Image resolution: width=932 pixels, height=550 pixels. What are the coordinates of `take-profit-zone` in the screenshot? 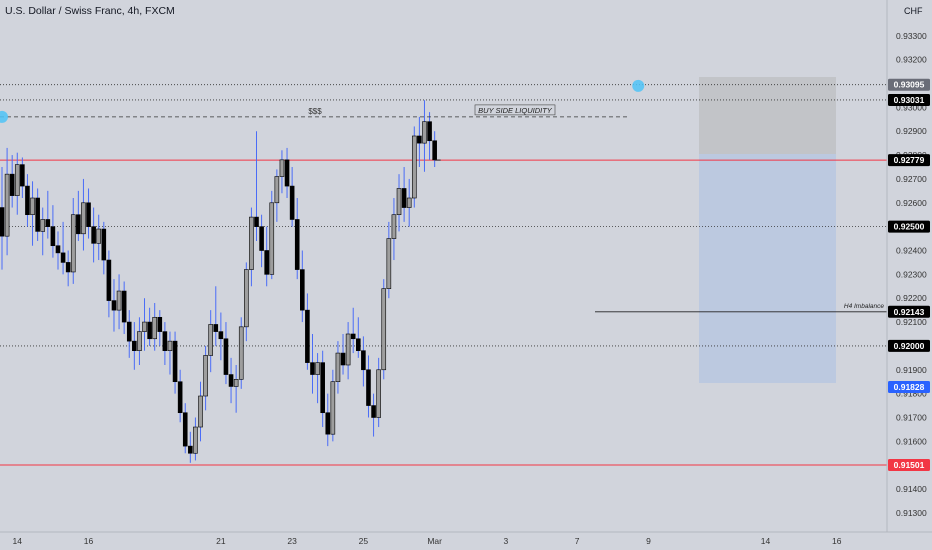 It's located at (767, 268).